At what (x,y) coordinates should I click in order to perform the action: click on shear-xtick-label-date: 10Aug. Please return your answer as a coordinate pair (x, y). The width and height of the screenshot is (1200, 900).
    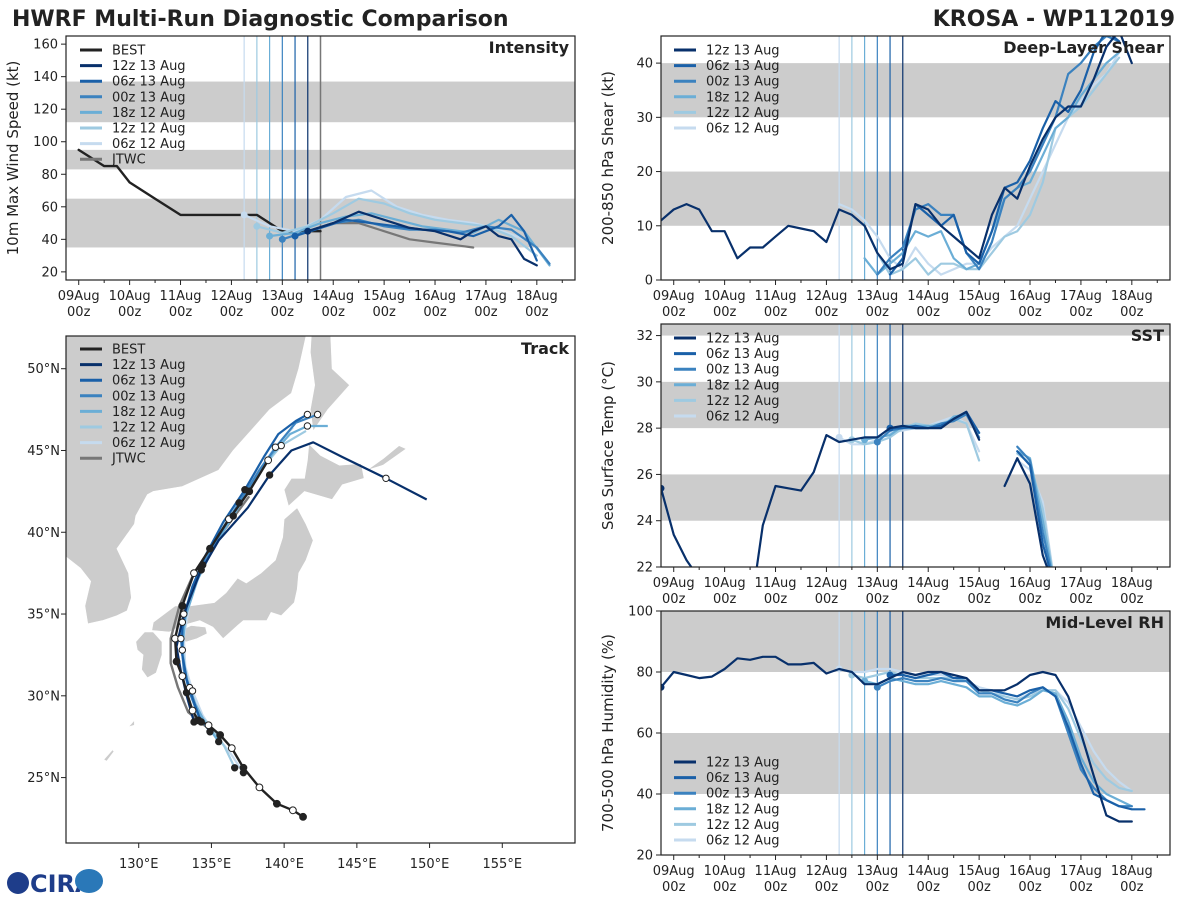
    Looking at the image, I should click on (725, 296).